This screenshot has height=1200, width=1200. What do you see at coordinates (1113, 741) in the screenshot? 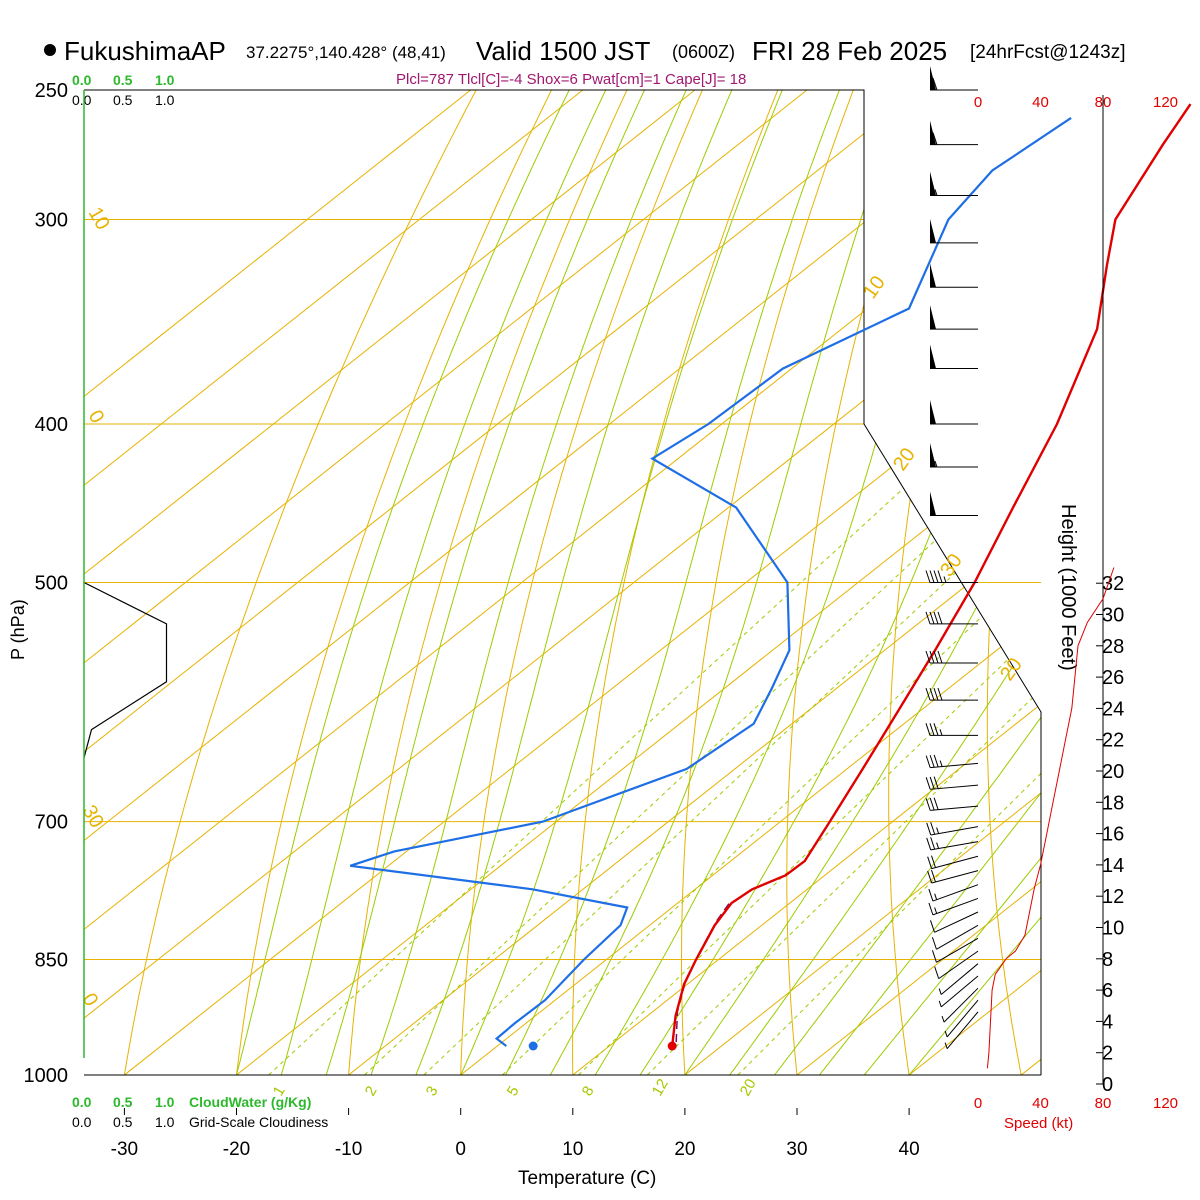
I see `height-tick-22: 22` at bounding box center [1113, 741].